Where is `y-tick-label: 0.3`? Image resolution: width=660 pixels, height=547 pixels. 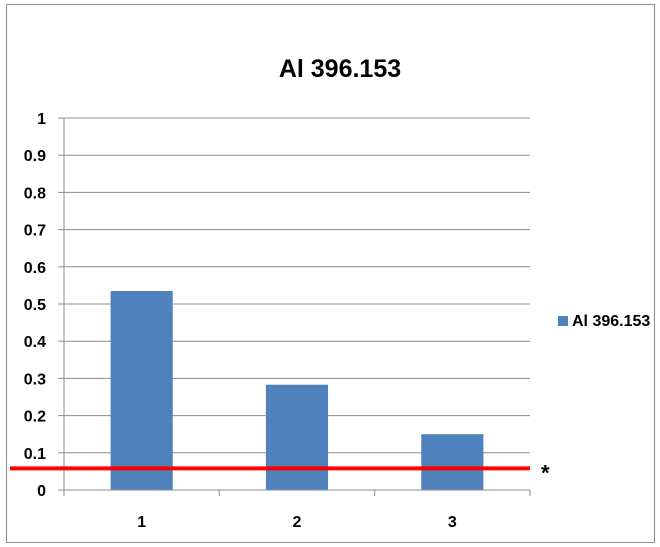
y-tick-label: 0.3 is located at coordinates (35, 379).